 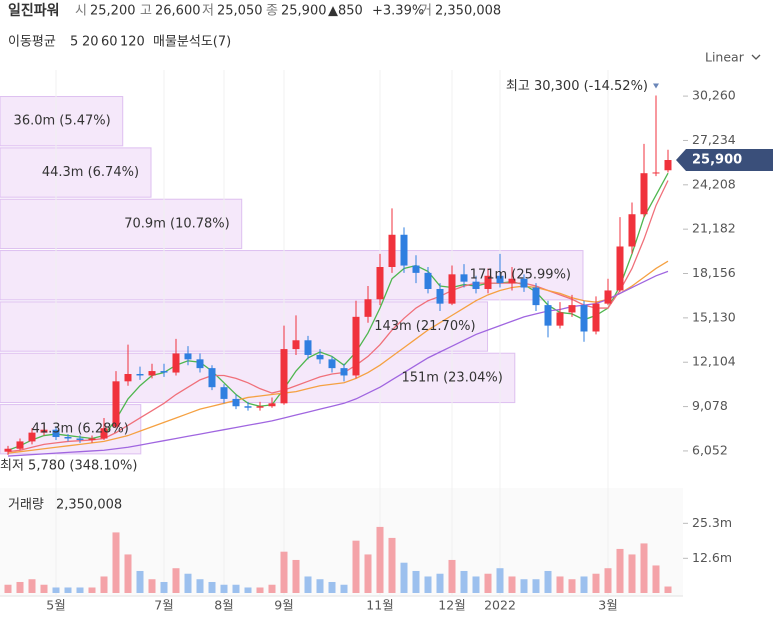 What do you see at coordinates (345, 11) in the screenshot?
I see `header-change: ▲850` at bounding box center [345, 11].